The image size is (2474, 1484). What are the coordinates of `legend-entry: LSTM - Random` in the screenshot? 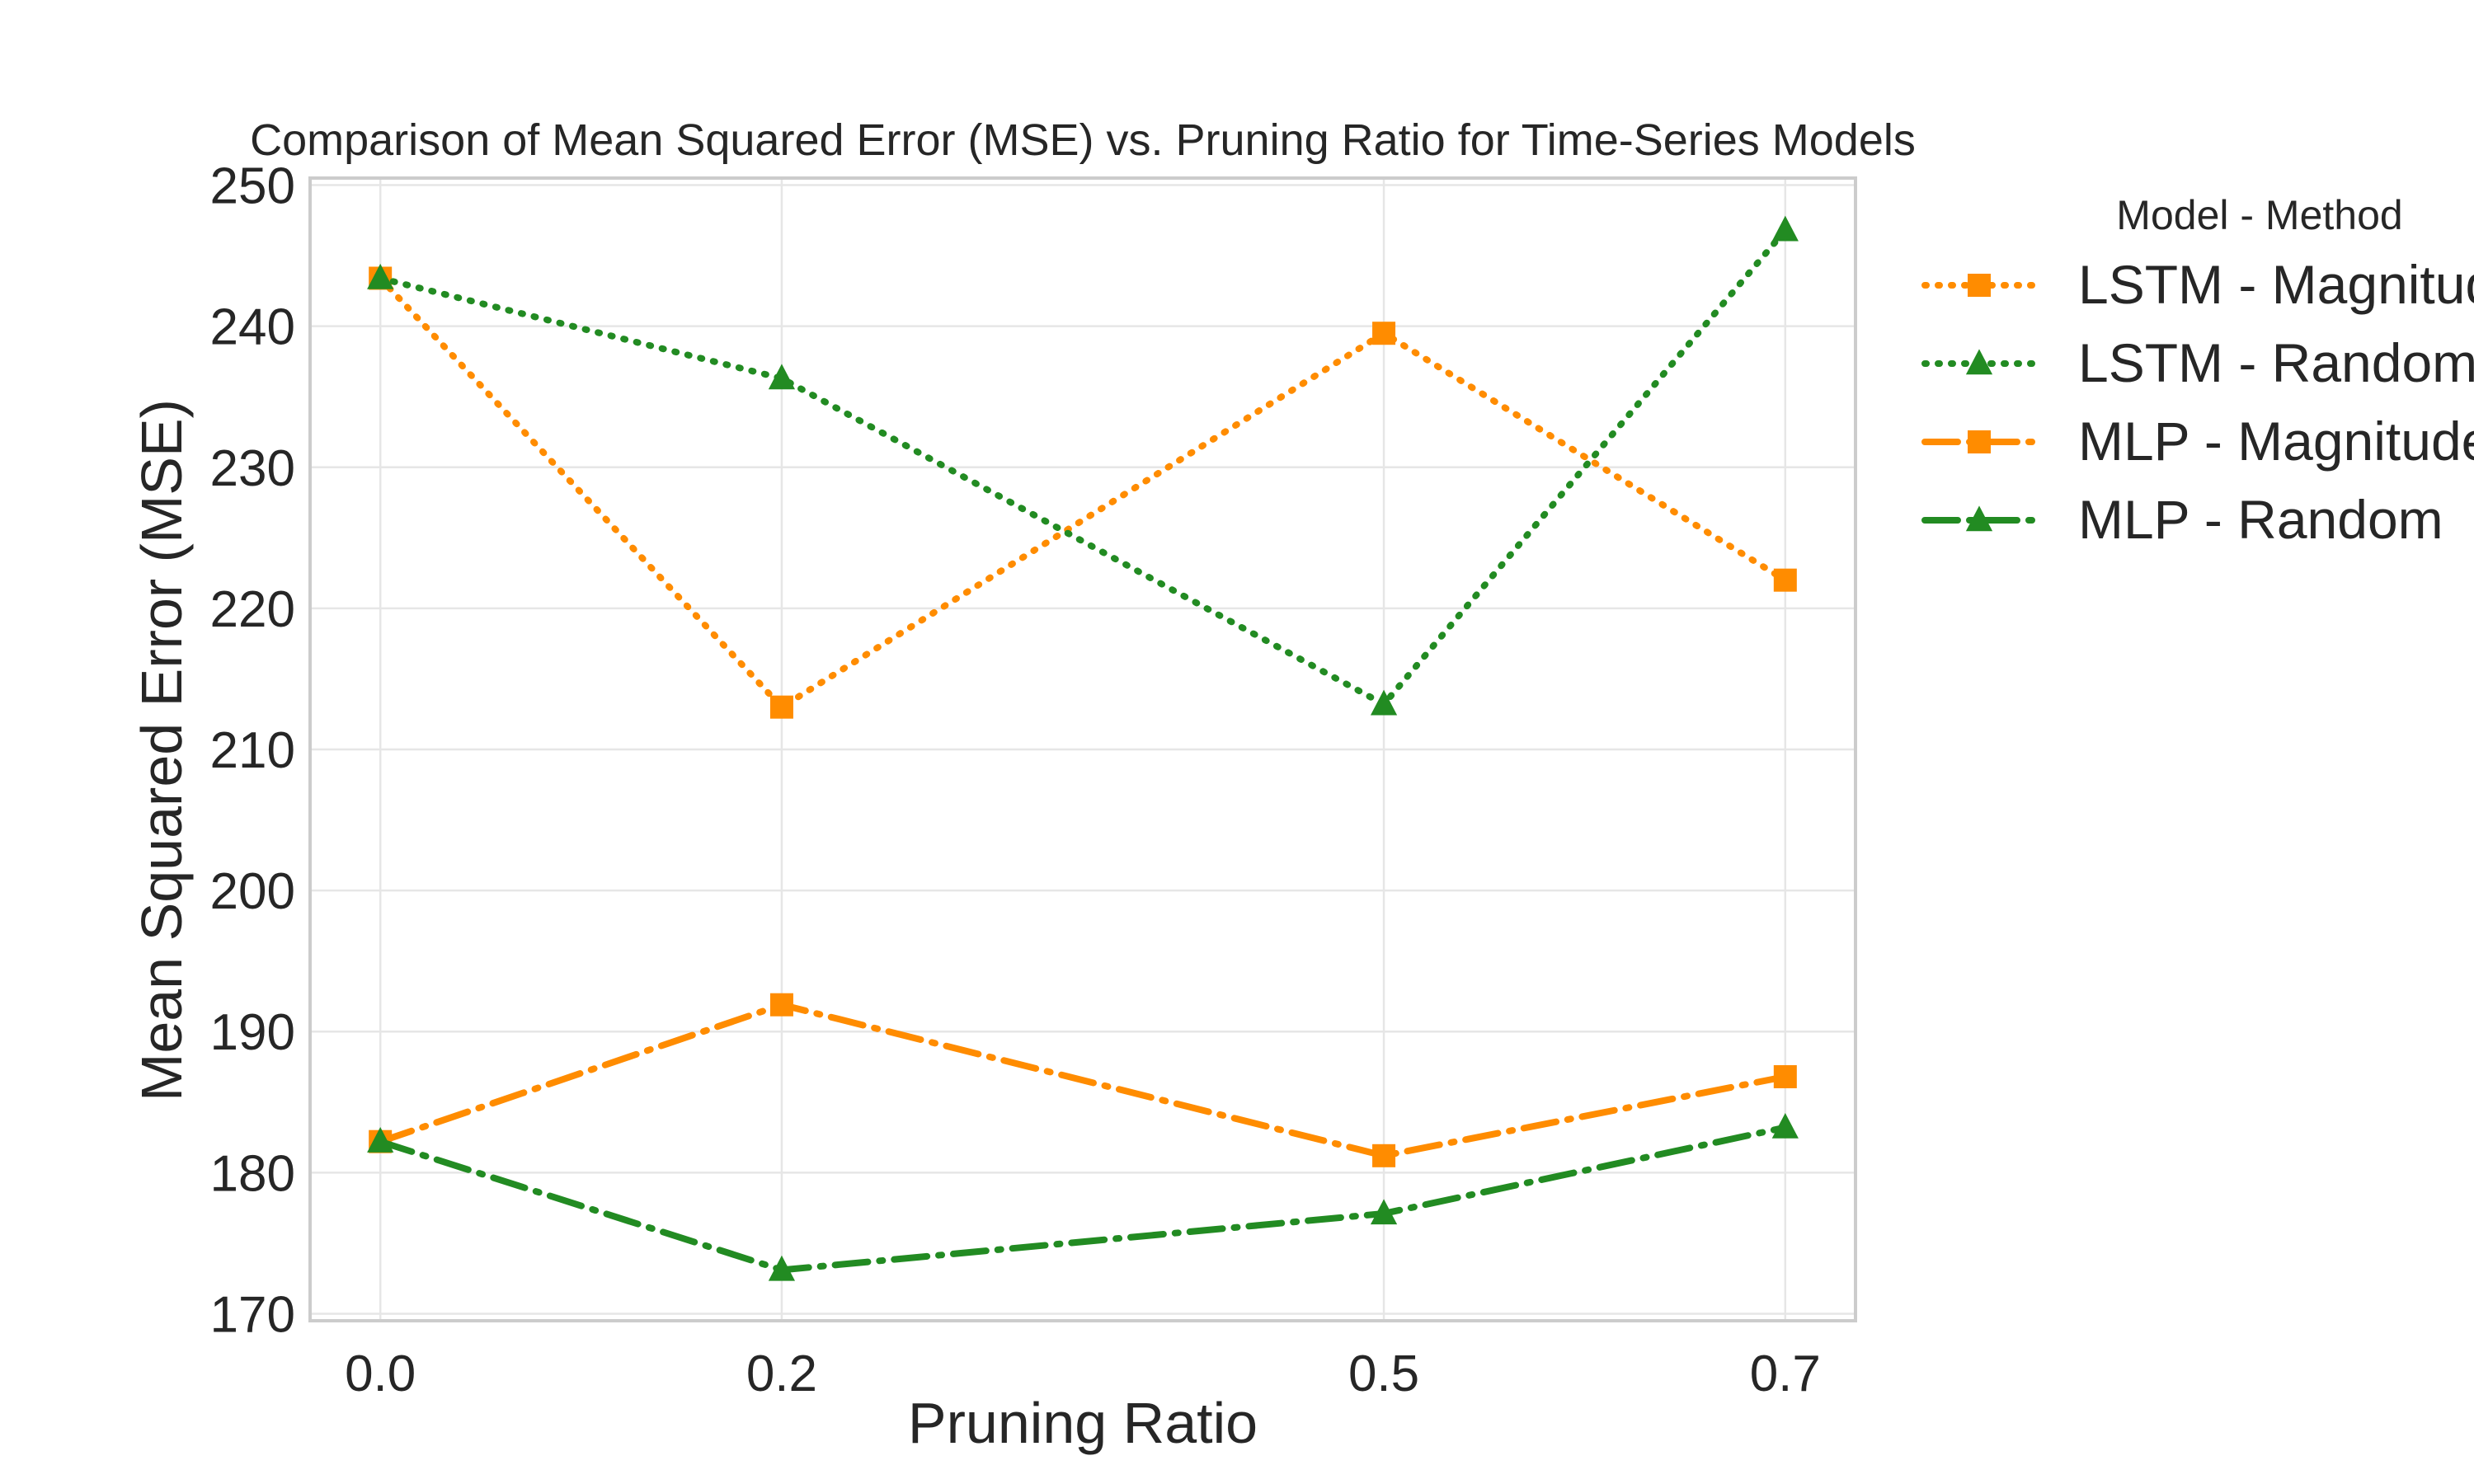 It's located at (2197, 362).